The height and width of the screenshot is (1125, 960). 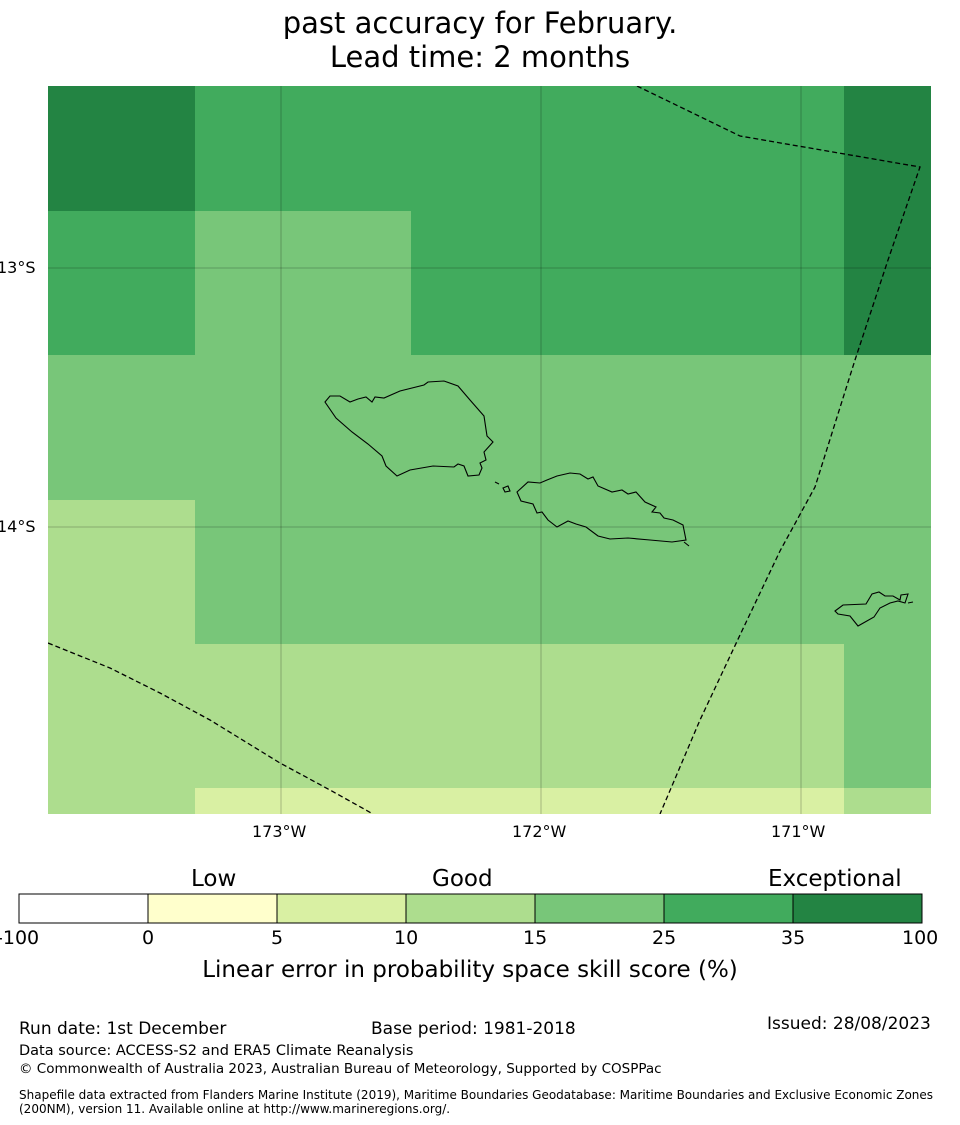 I want to click on island-tutuila, so click(x=874, y=609).